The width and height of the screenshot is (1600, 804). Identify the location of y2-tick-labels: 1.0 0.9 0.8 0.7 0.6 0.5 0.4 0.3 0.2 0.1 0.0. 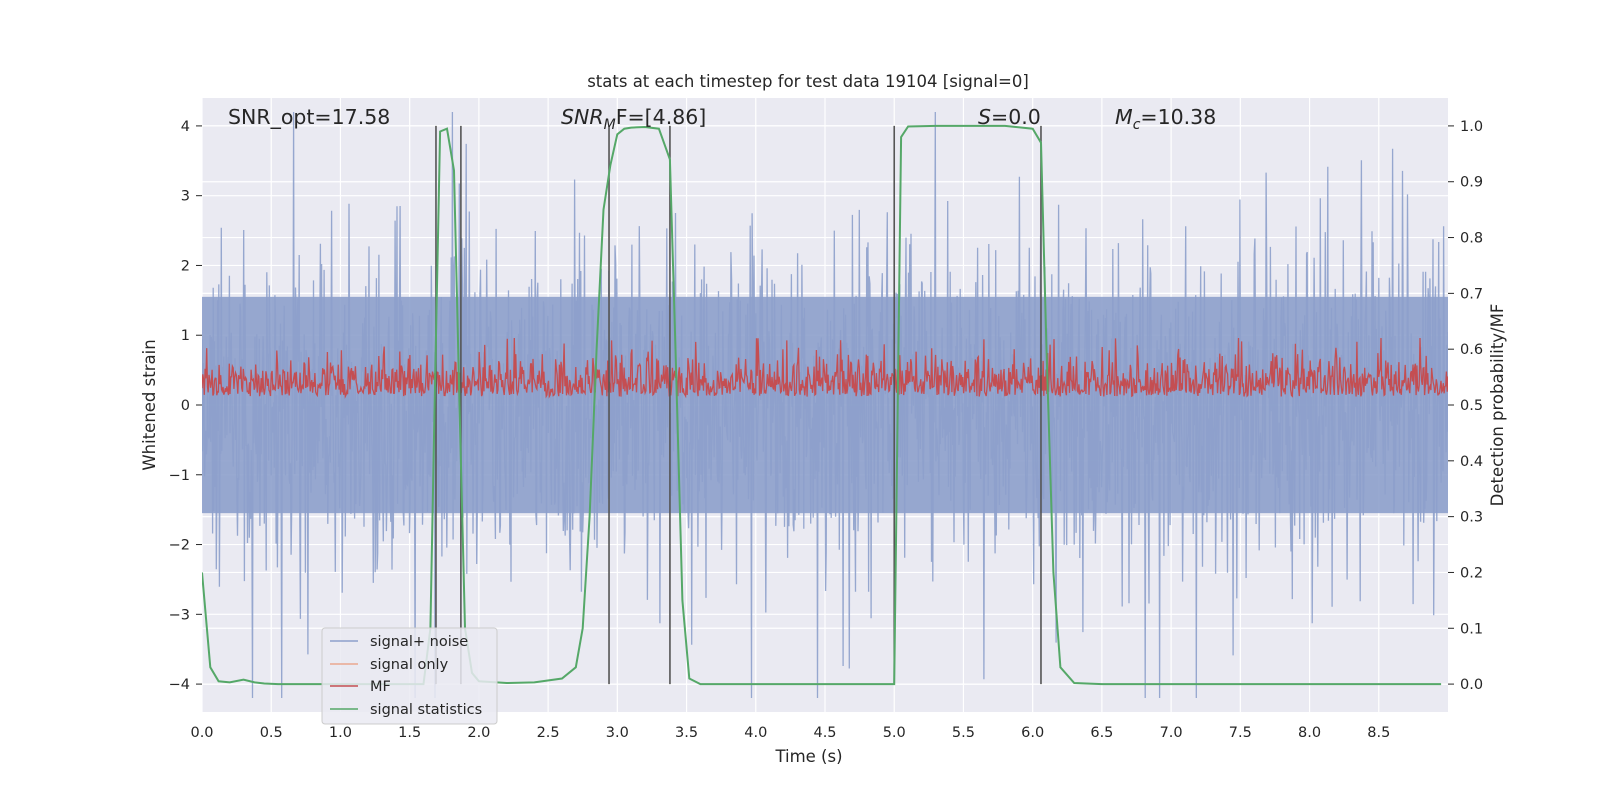
(1465, 406).